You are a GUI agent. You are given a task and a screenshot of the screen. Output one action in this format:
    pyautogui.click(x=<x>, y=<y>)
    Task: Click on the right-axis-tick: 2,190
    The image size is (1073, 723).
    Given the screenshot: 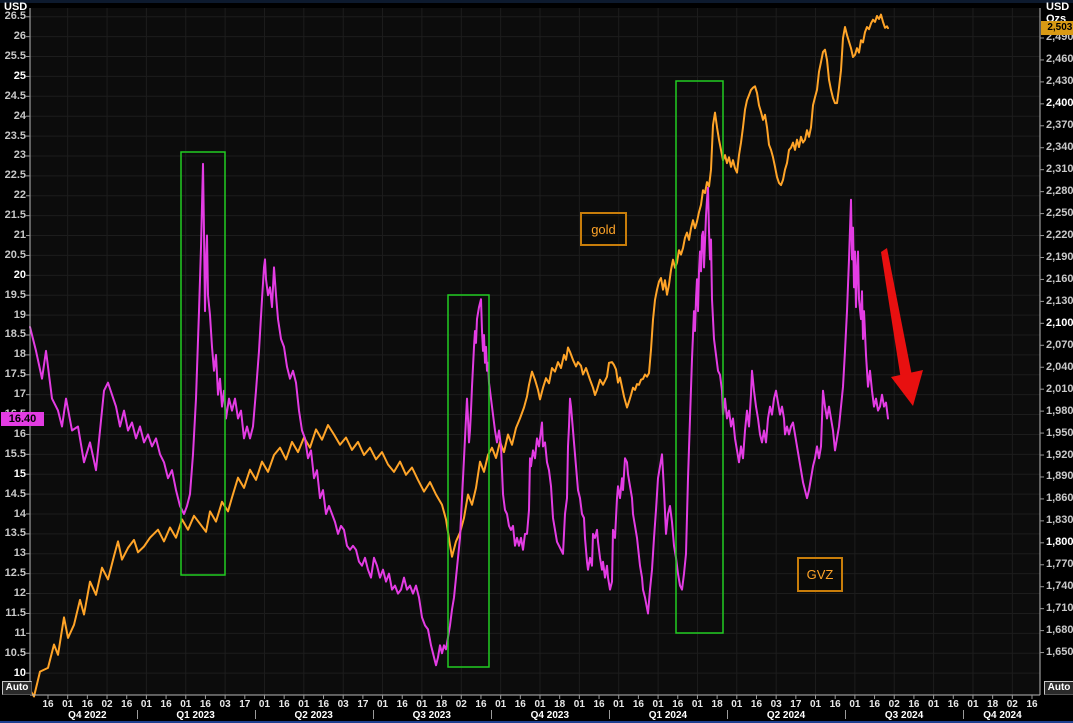 What is the action you would take?
    pyautogui.click(x=1059, y=256)
    